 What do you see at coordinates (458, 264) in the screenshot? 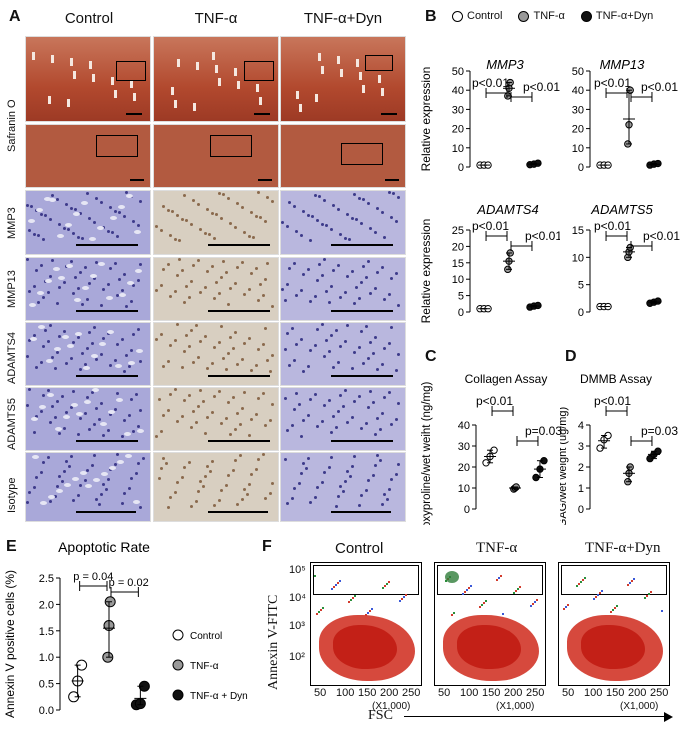
I see `y-tick-label: 15` at bounding box center [458, 264].